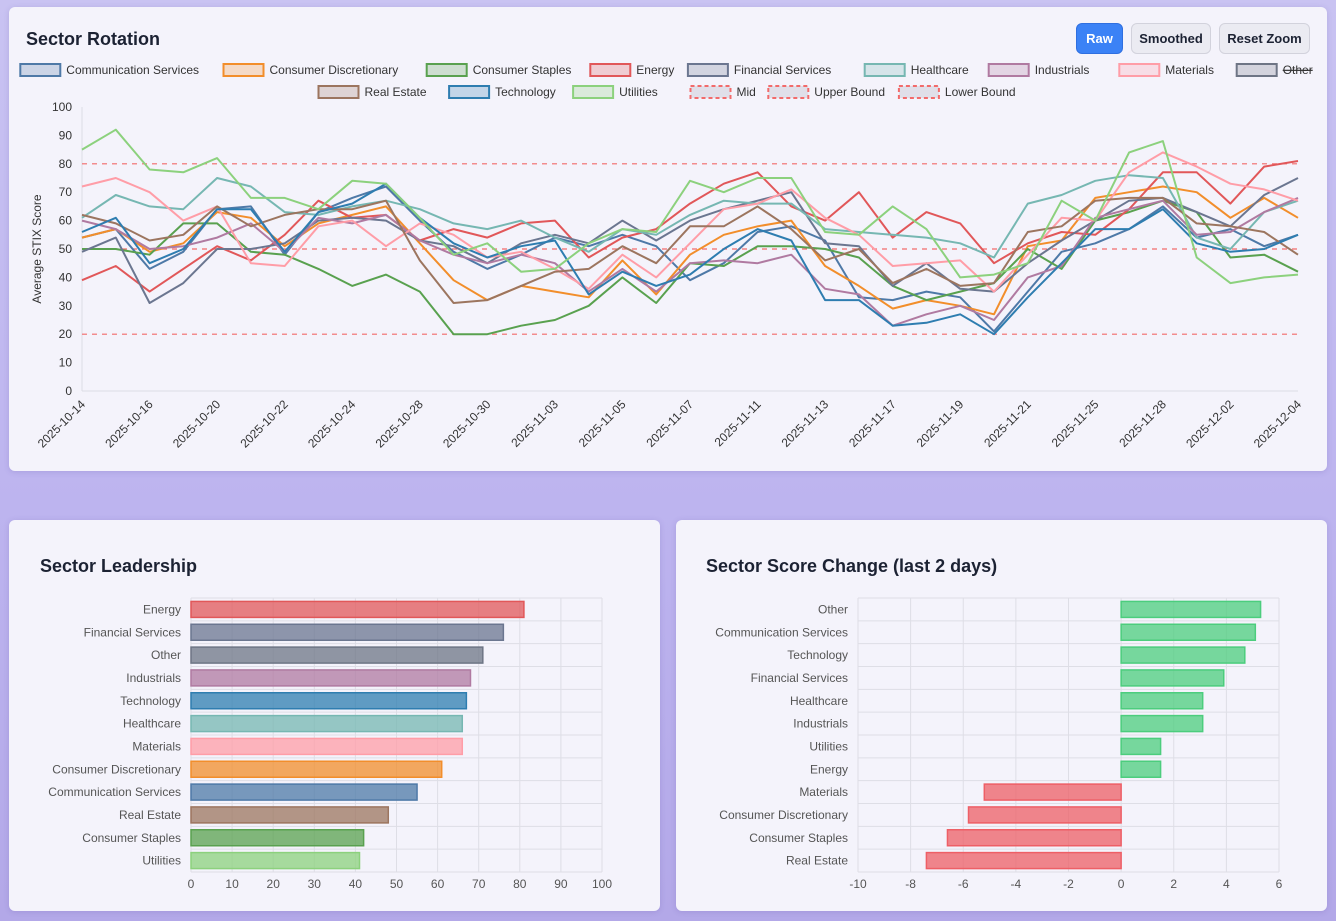 The width and height of the screenshot is (1336, 921). What do you see at coordinates (116, 769) in the screenshot?
I see `category-label: Consumer Discretionary` at bounding box center [116, 769].